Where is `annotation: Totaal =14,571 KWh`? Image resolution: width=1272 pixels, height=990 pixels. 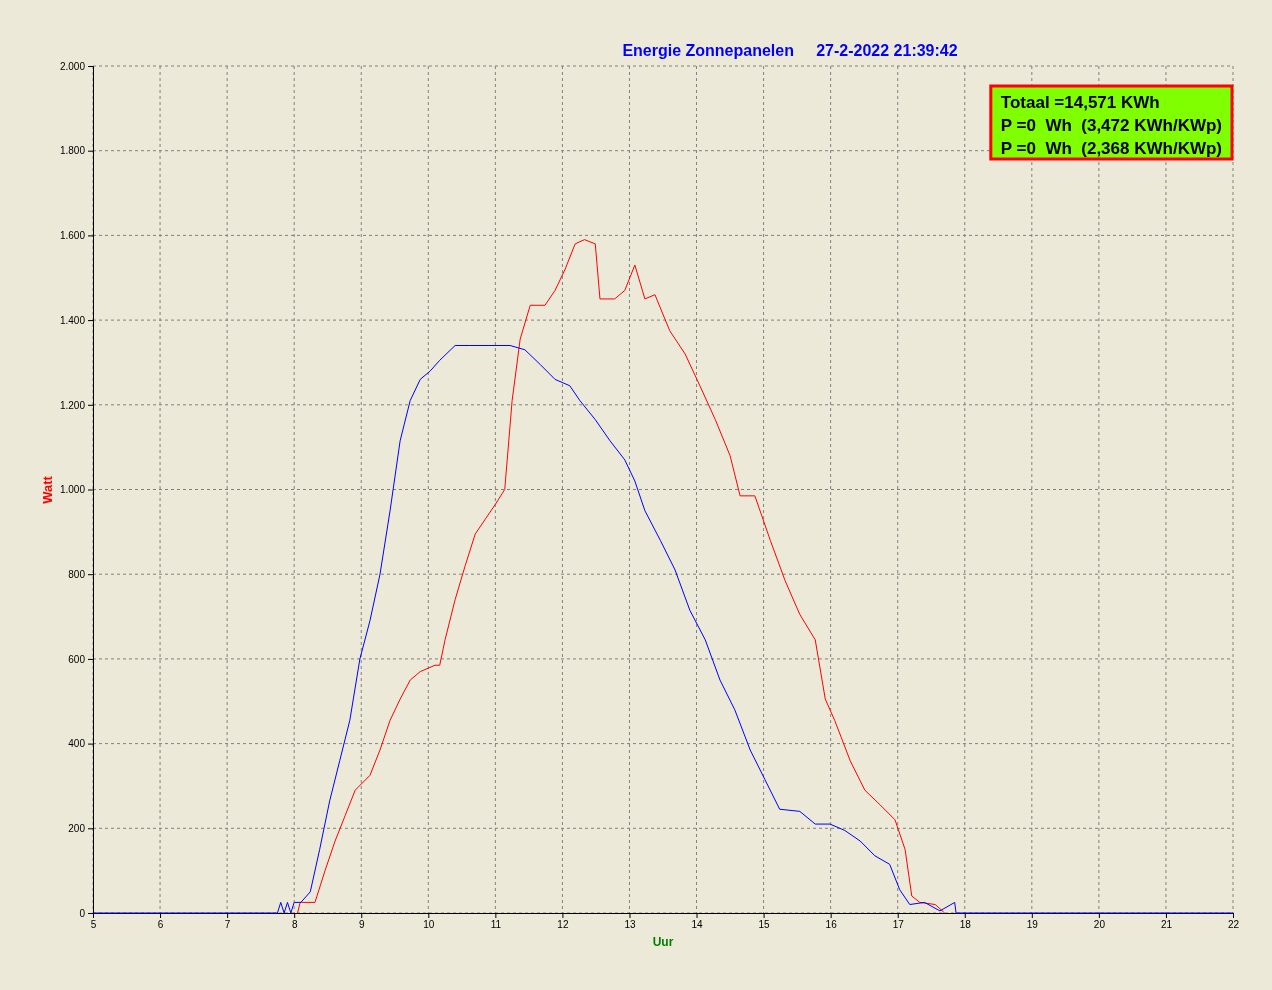
annotation: Totaal =14,571 KWh is located at coordinates (1080, 102).